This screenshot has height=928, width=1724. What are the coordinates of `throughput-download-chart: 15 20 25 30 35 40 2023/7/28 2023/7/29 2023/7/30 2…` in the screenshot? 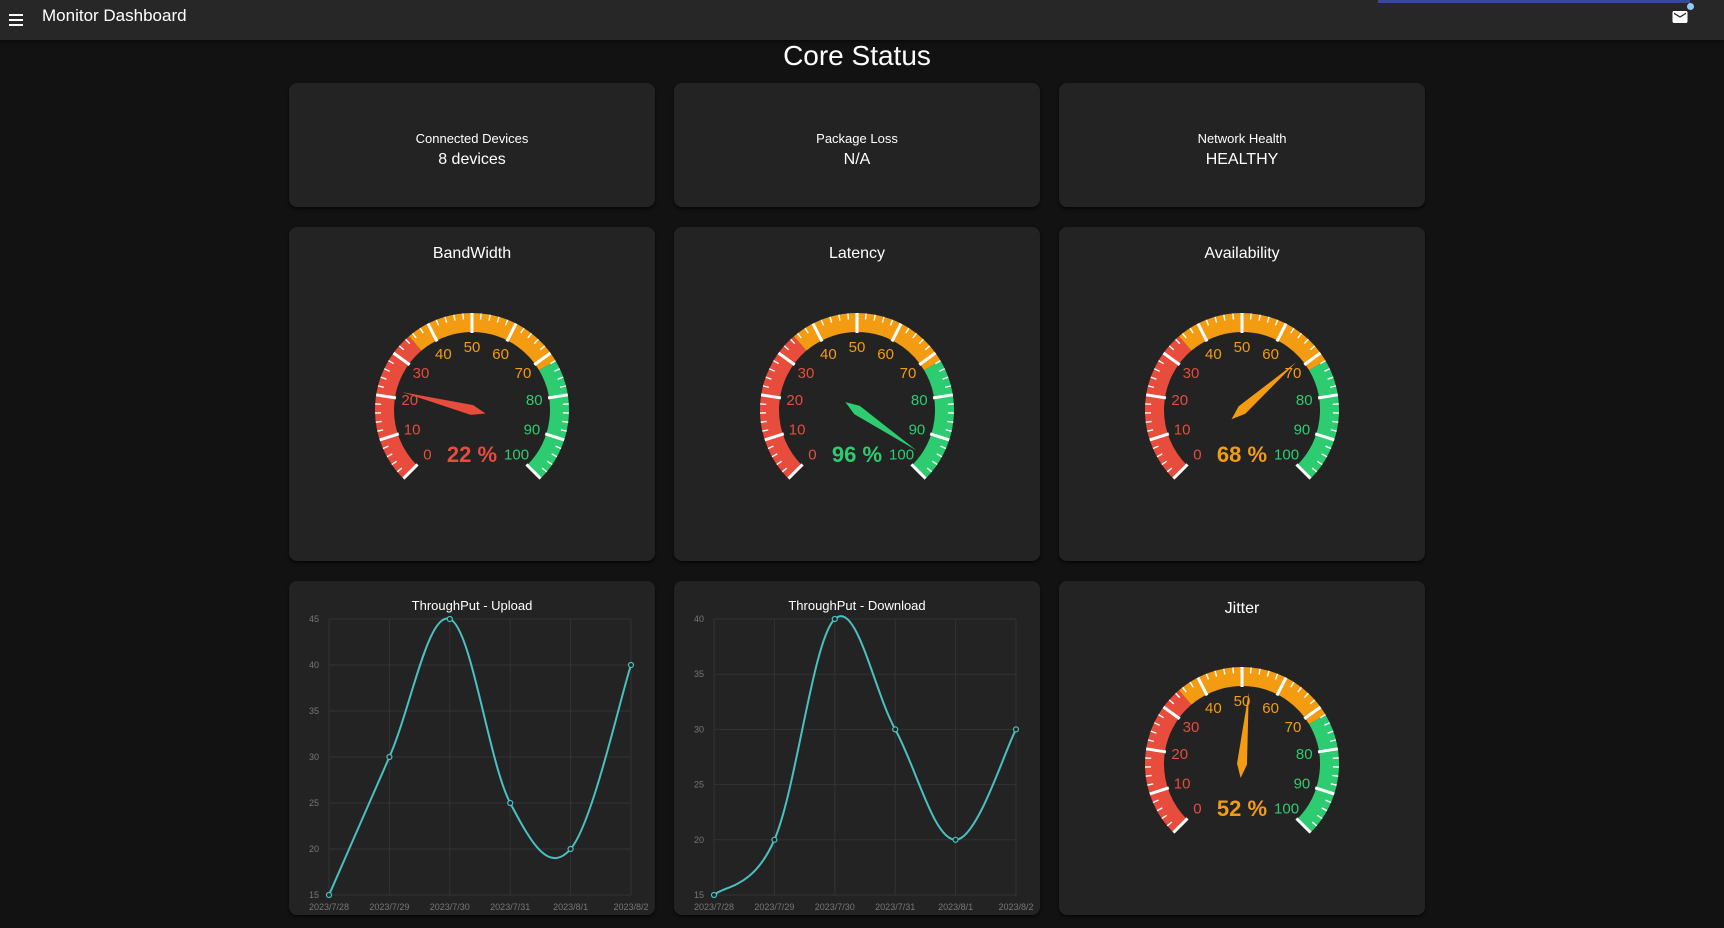 It's located at (864, 763).